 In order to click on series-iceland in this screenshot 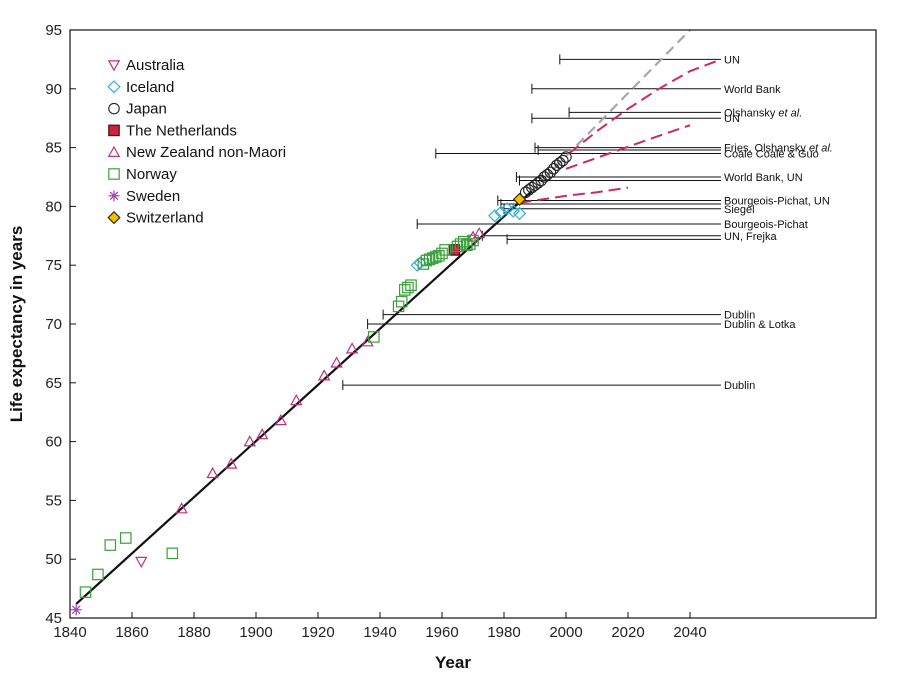, I will do `click(468, 237)`.